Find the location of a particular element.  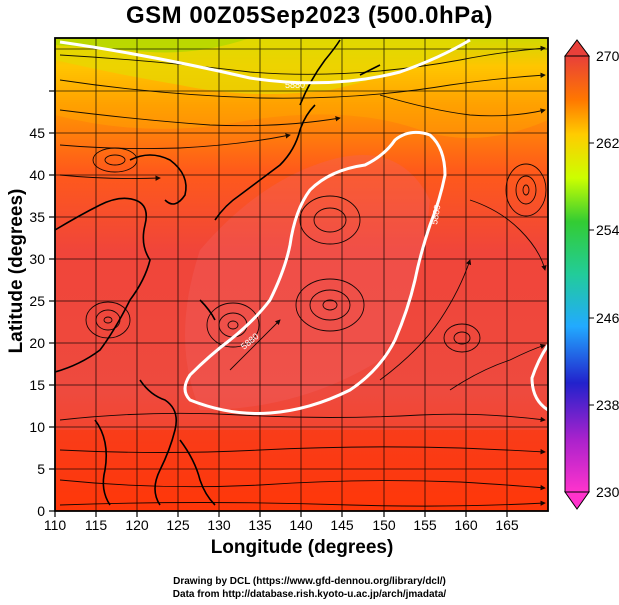

x-tick-label: 135 is located at coordinates (260, 525).